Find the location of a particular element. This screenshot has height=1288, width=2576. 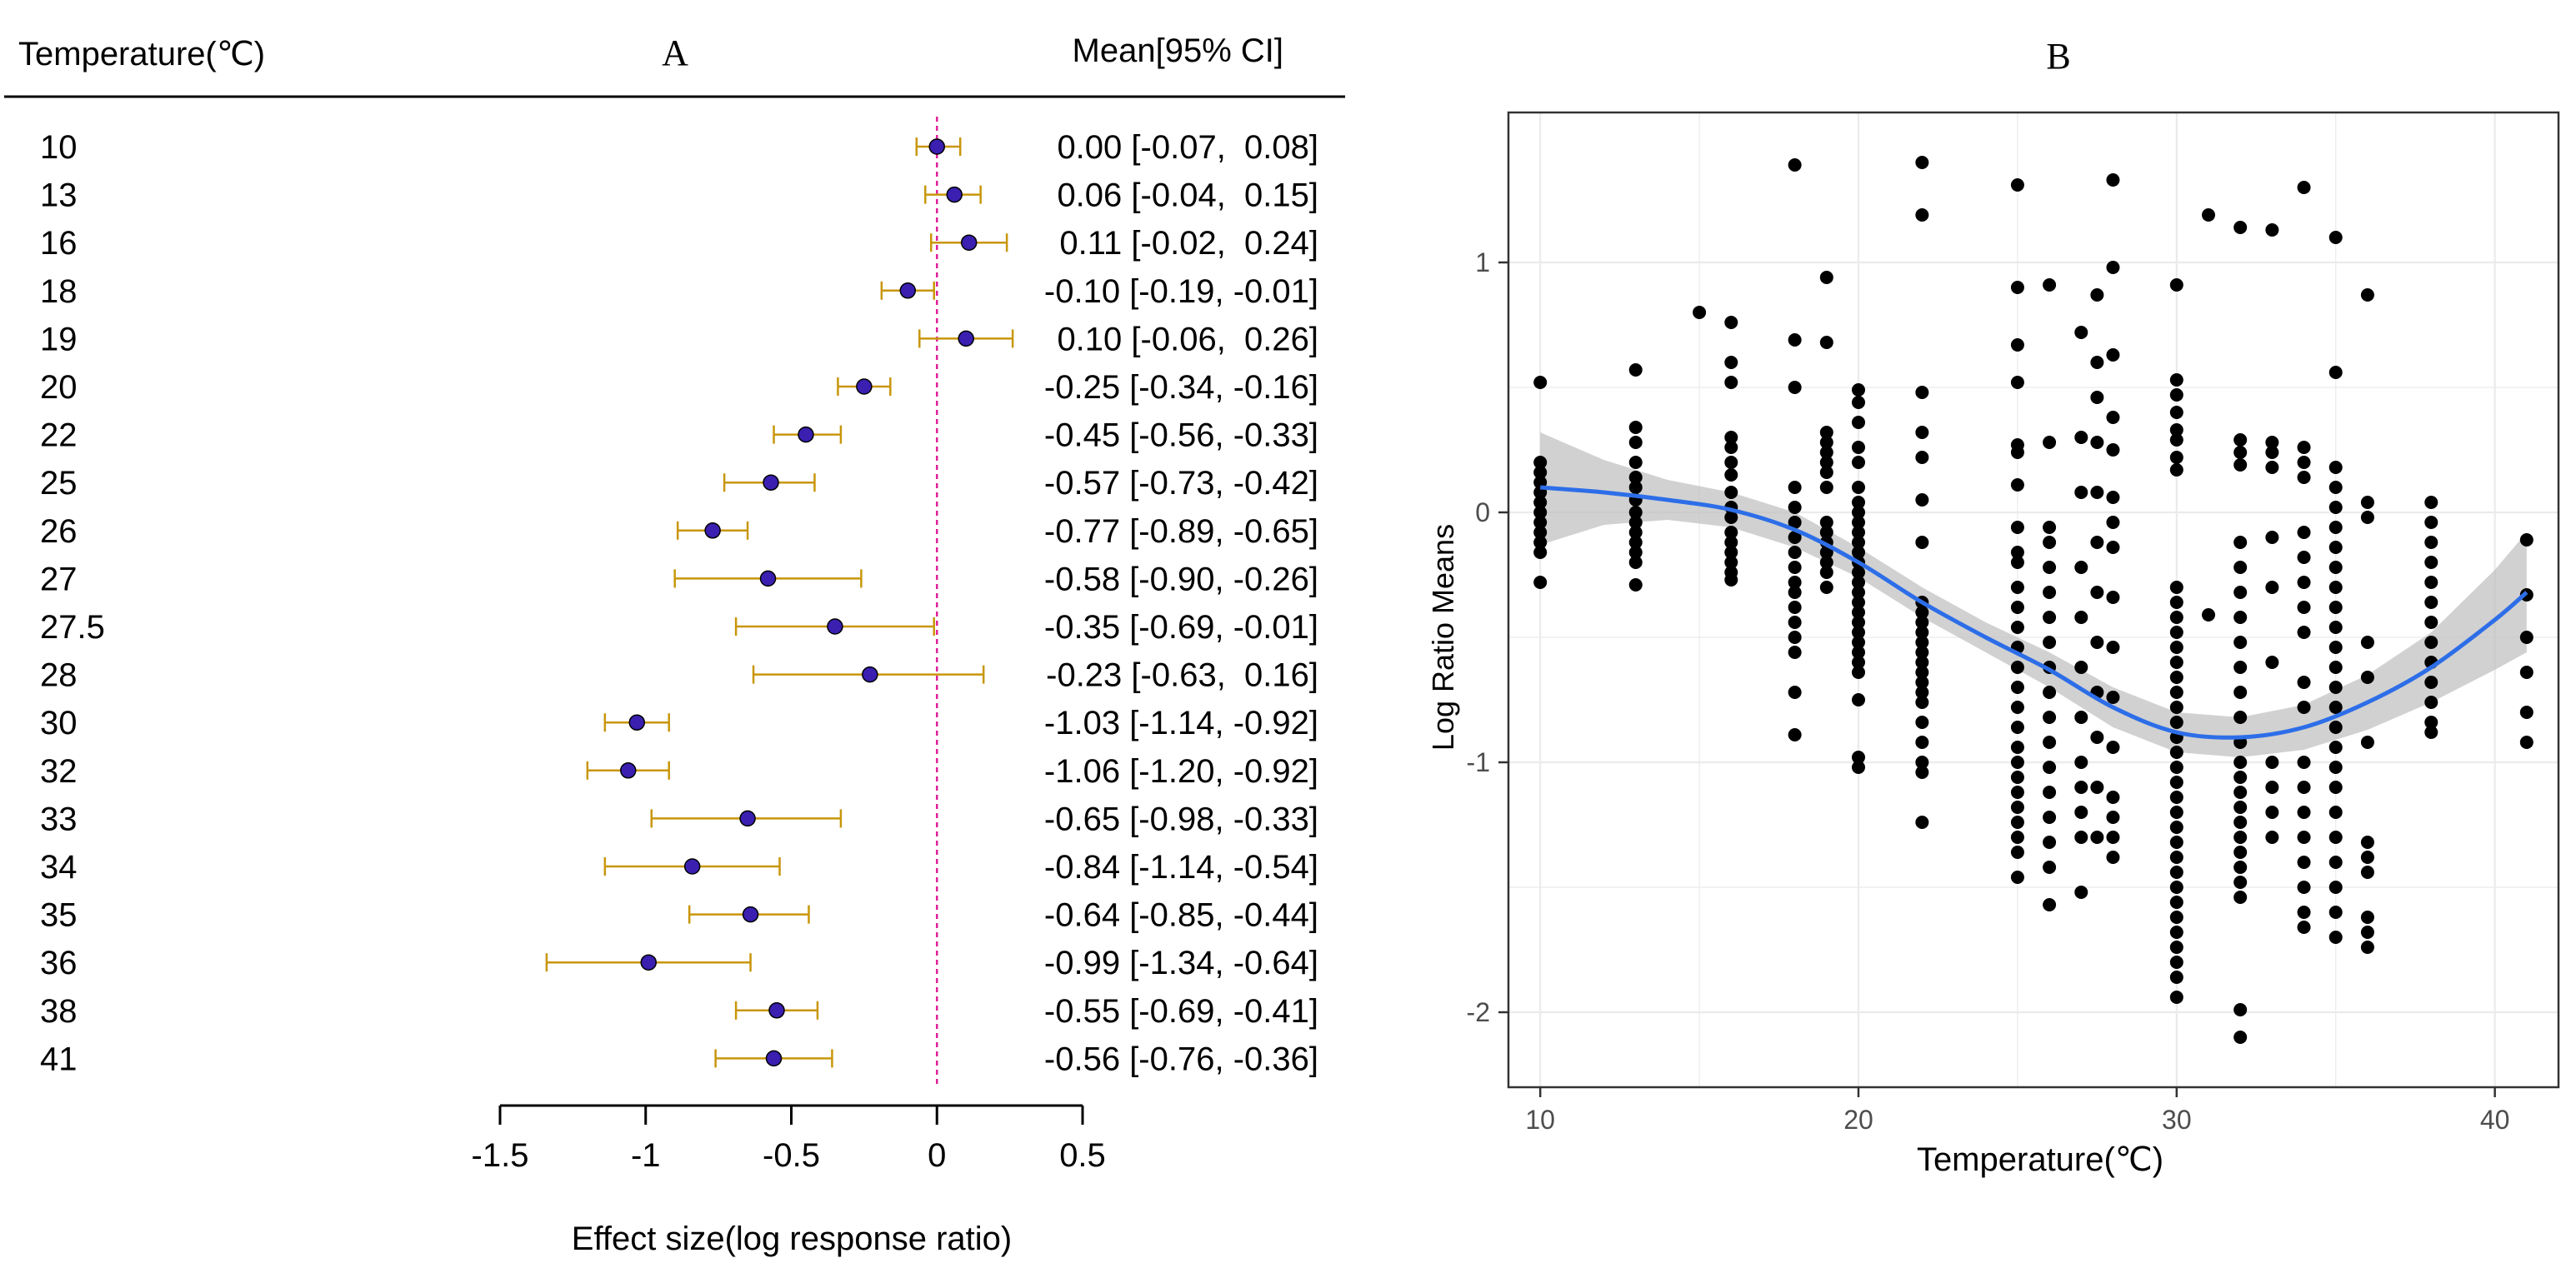

scatter-panel-label: B is located at coordinates (2058, 56).